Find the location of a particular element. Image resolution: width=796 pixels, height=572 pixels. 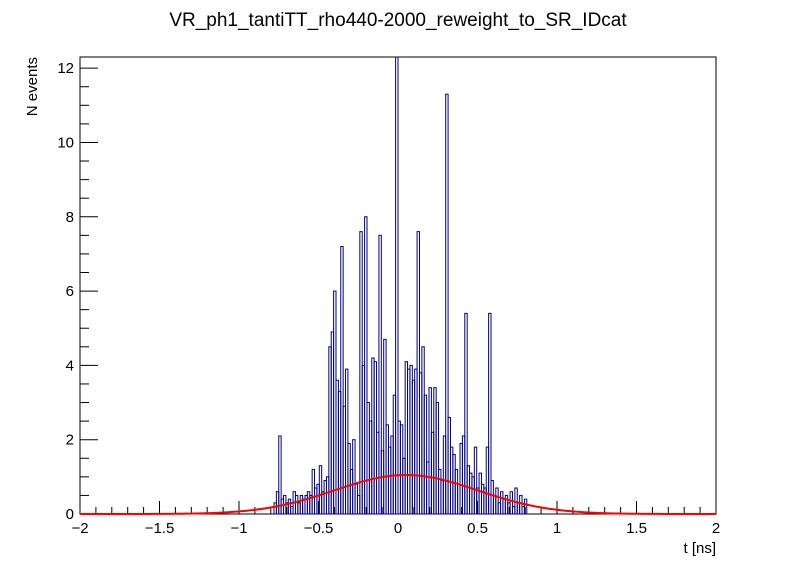

x-tick-label: −0.5 is located at coordinates (319, 528).